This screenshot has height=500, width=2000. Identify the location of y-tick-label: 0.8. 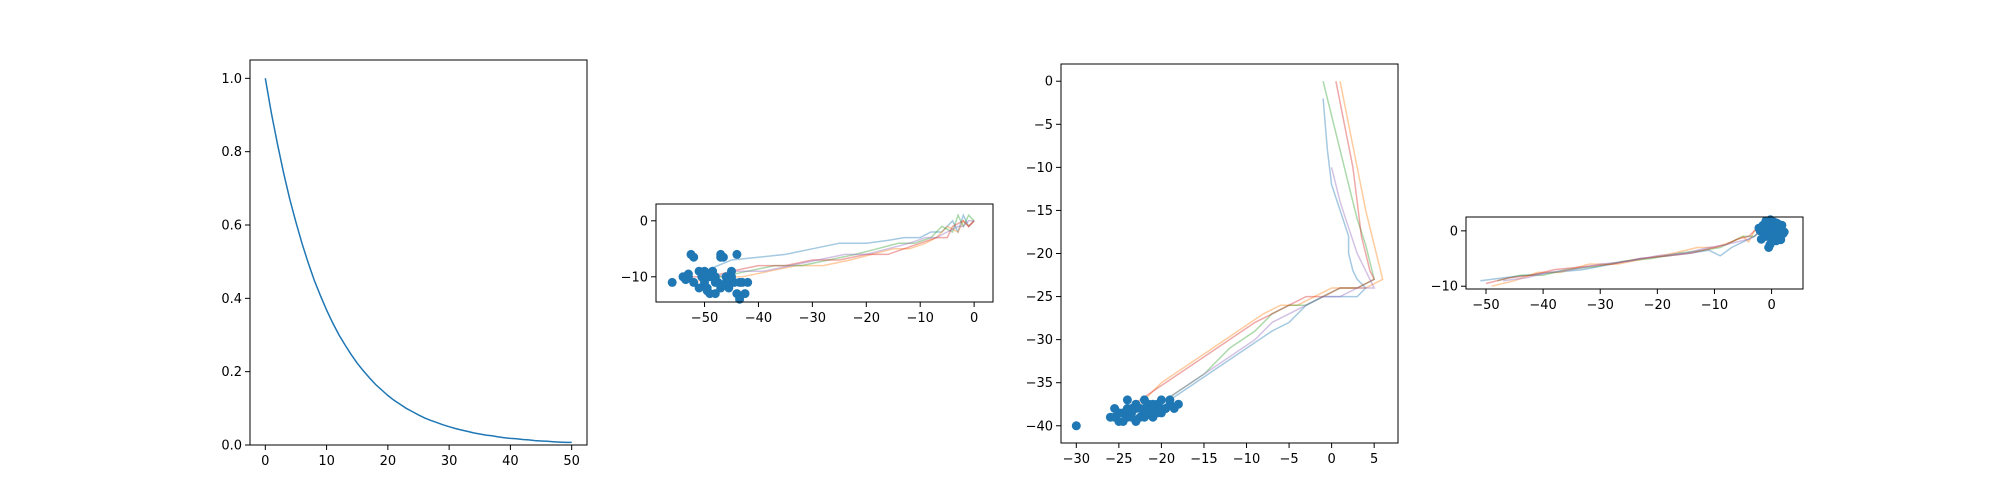
(231, 152).